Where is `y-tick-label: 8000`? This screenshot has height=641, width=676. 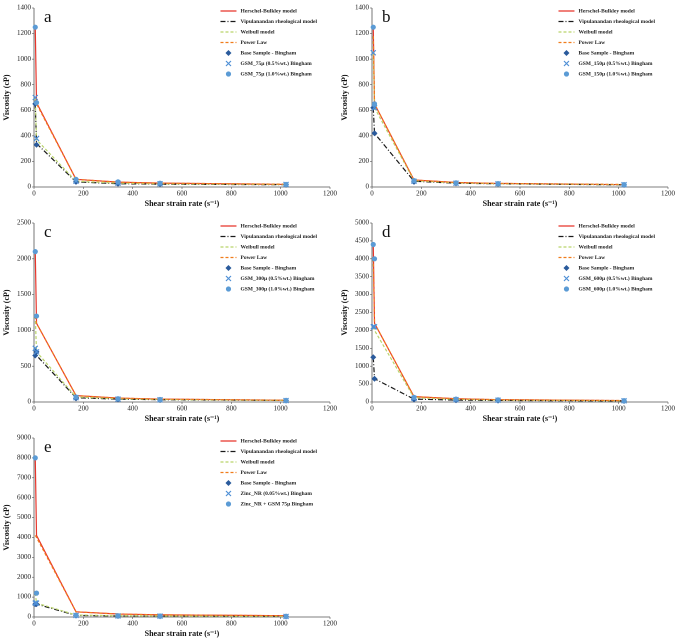
y-tick-label: 8000 is located at coordinates (24, 457).